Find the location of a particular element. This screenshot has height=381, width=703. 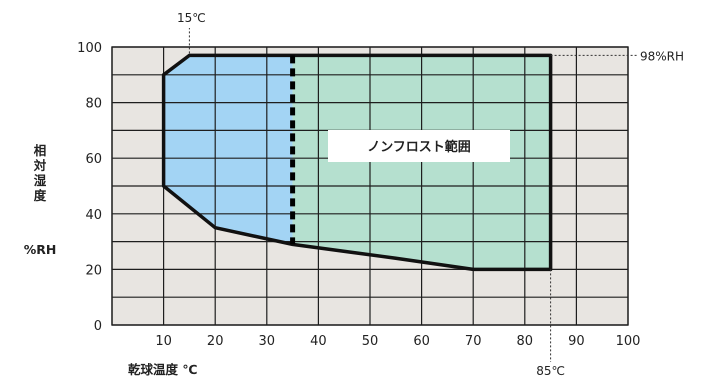

y-tick-label: 40 is located at coordinates (93, 215).